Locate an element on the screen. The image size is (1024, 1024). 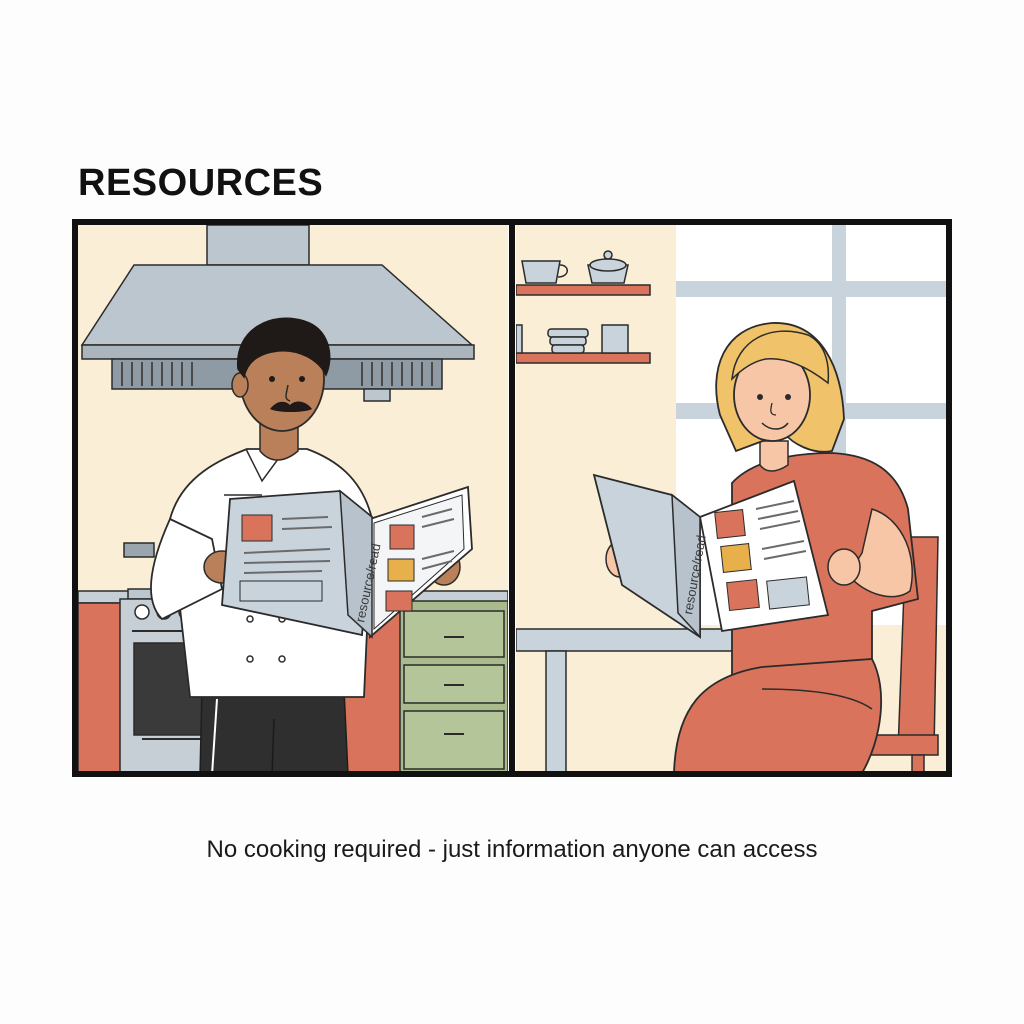
green-drawers is located at coordinates (453, 685).